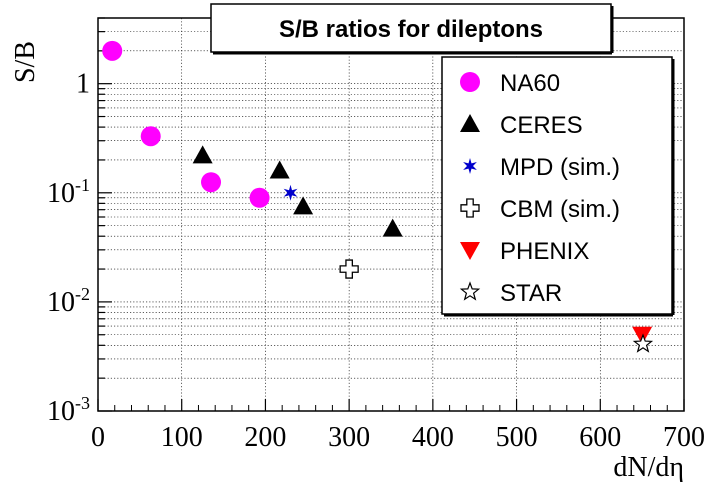 The width and height of the screenshot is (715, 496). I want to click on y-tick-labels: 10⁻³ 10⁻² 10⁻¹ 1, so click(68, 248).